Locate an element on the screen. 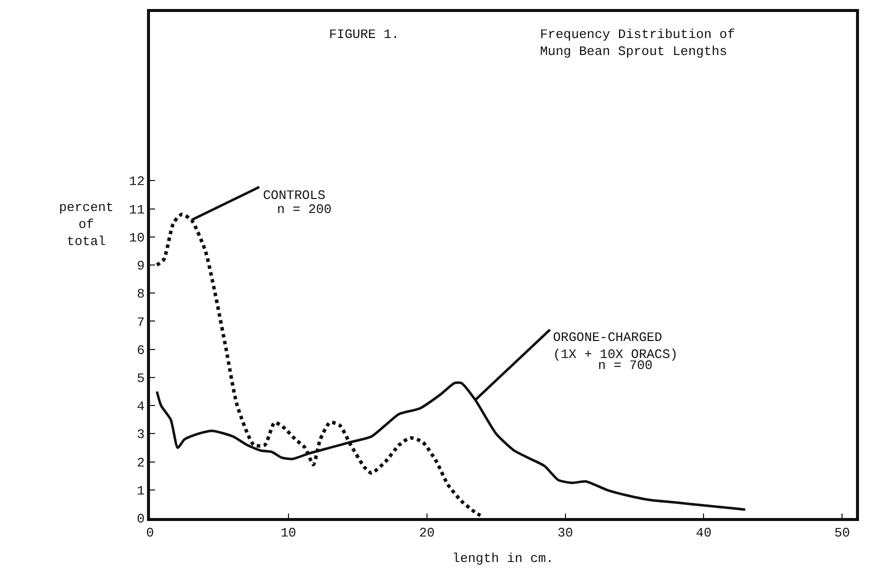  y-tick-label: 9 is located at coordinates (140, 266).